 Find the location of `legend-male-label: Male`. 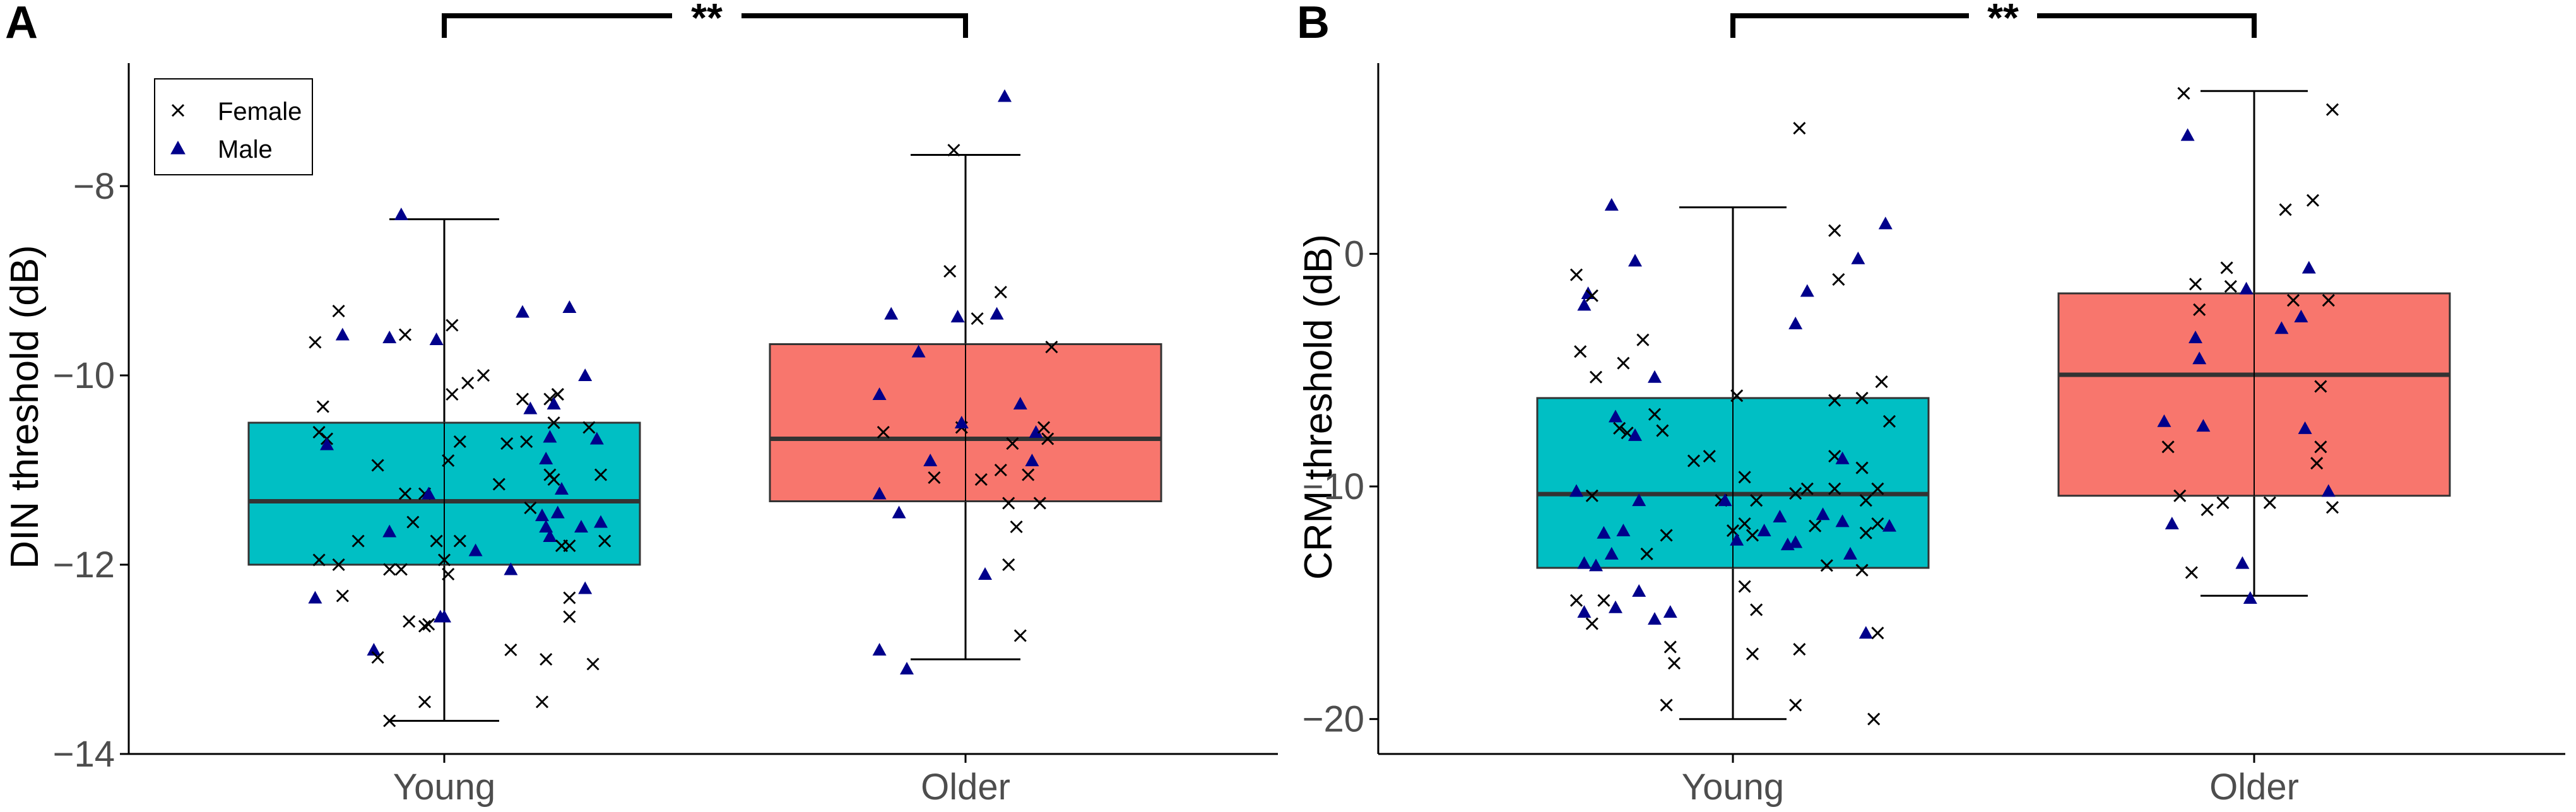

legend-male-label: Male is located at coordinates (245, 149).